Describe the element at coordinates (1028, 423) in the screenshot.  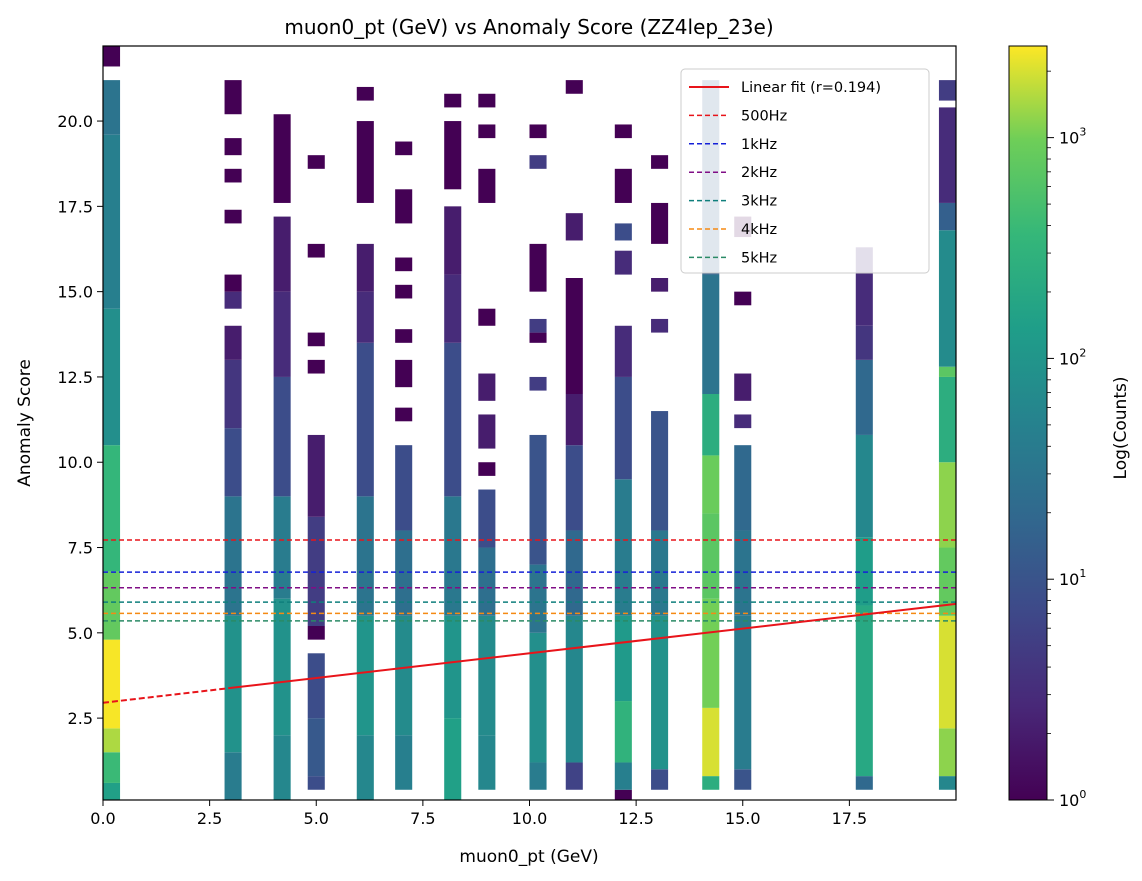
I see `colorbar` at that location.